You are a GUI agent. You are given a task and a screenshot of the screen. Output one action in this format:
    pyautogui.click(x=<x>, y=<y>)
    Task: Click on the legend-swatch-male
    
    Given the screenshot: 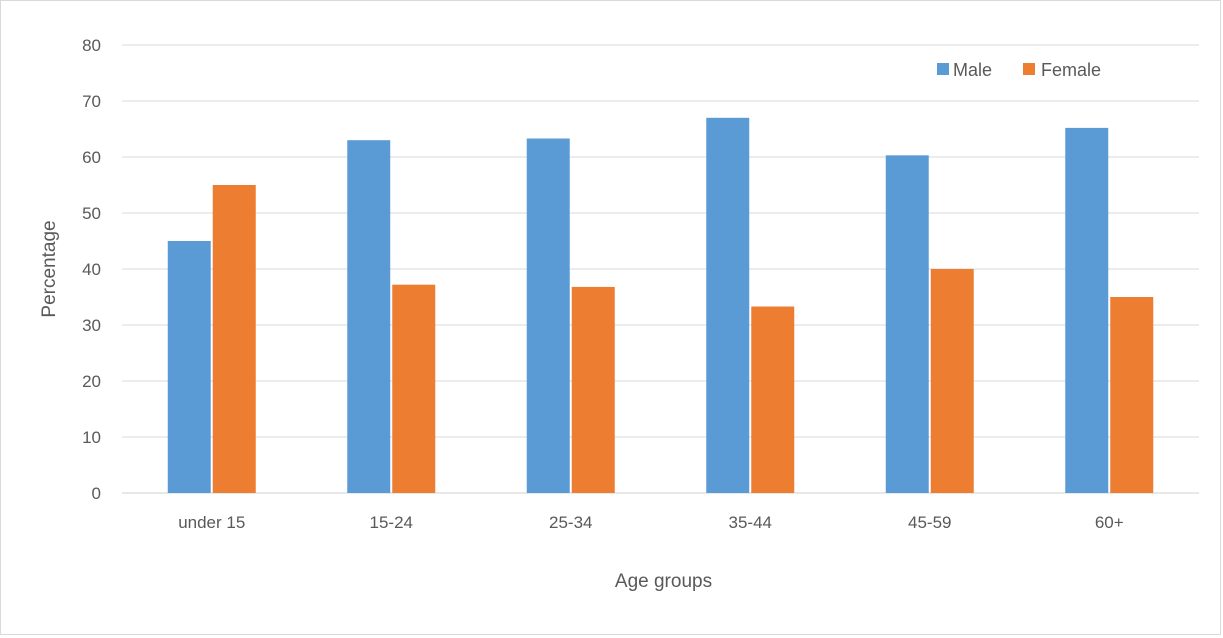 What is the action you would take?
    pyautogui.click(x=943, y=69)
    